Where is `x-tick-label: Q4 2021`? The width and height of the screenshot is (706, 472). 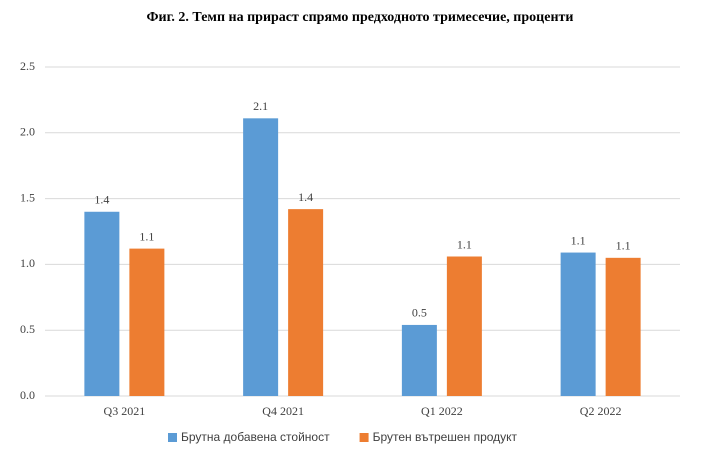 x-tick-label: Q4 2021 is located at coordinates (283, 411).